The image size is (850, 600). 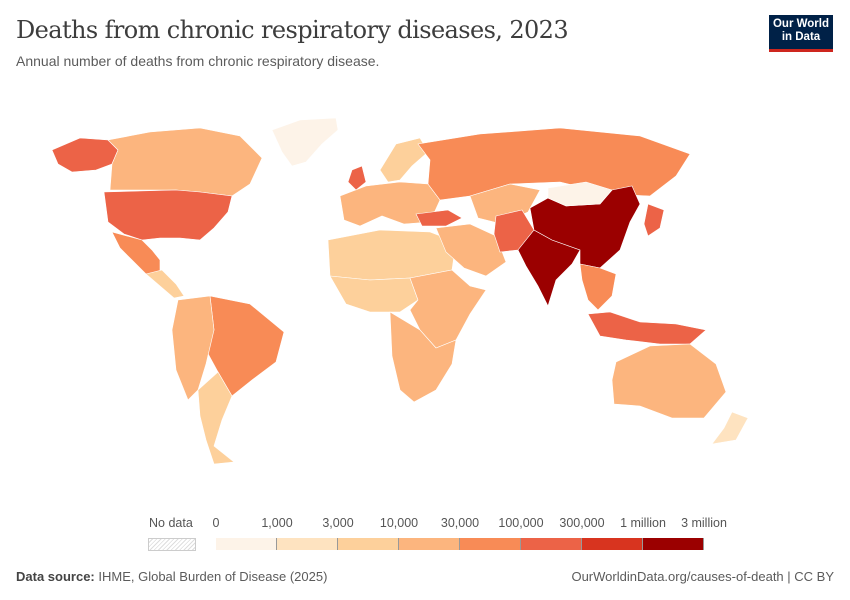 What do you see at coordinates (404, 160) in the screenshot?
I see `map-region-scandinavia` at bounding box center [404, 160].